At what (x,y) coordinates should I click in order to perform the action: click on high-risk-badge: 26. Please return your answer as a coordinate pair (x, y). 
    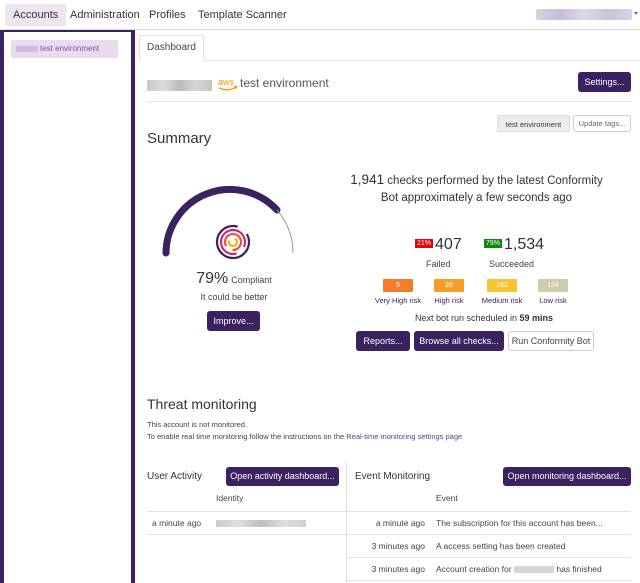
    Looking at the image, I should click on (449, 285).